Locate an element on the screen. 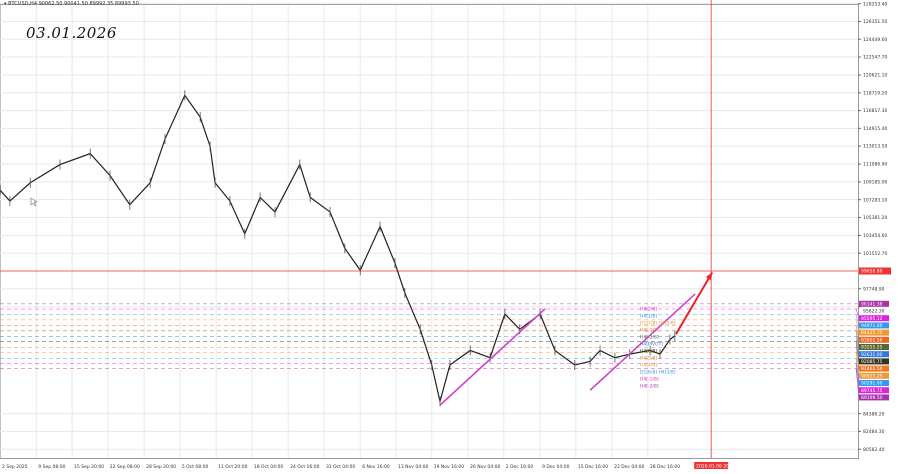  x-tick-label: 31 Oct 04:00 is located at coordinates (340, 467).